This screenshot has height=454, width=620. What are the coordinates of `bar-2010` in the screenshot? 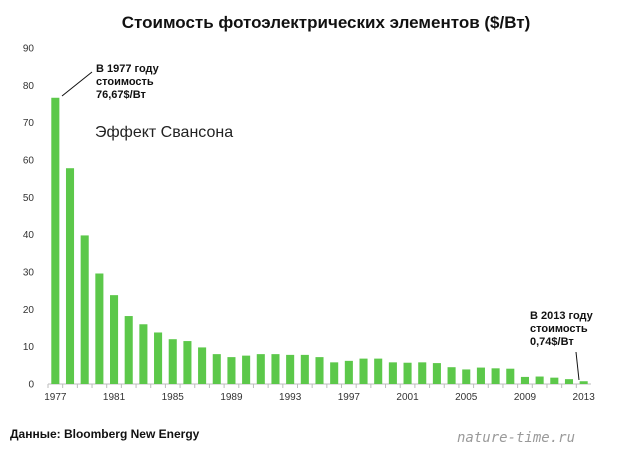 It's located at (539, 380).